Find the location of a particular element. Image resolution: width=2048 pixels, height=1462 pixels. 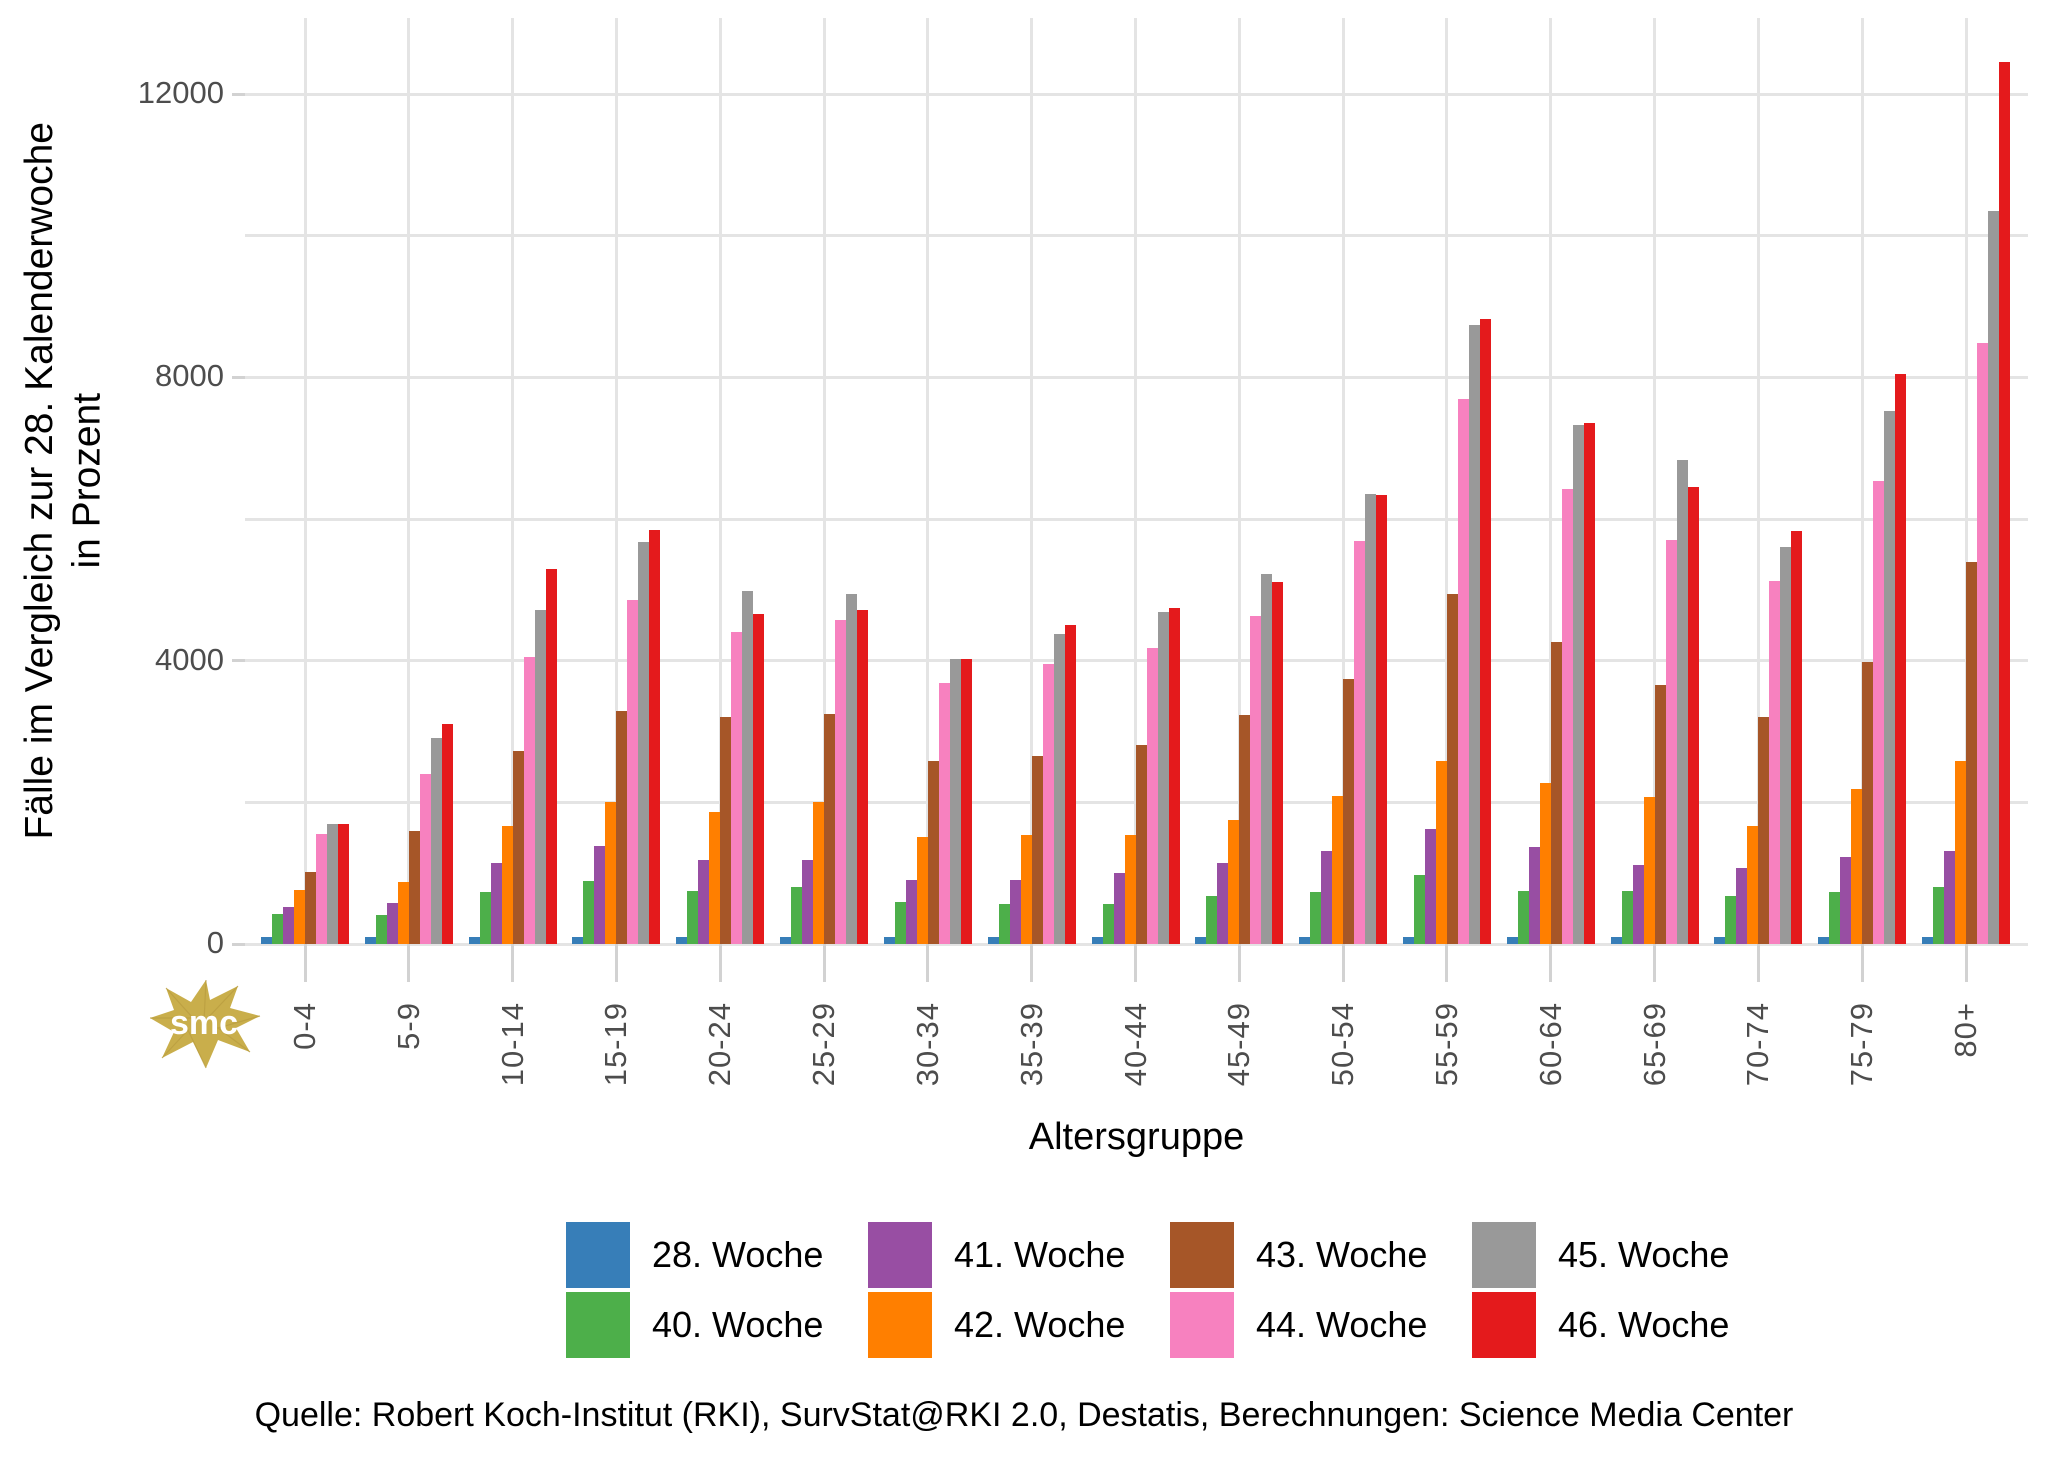

bar-40-44-40-woche is located at coordinates (1108, 924).